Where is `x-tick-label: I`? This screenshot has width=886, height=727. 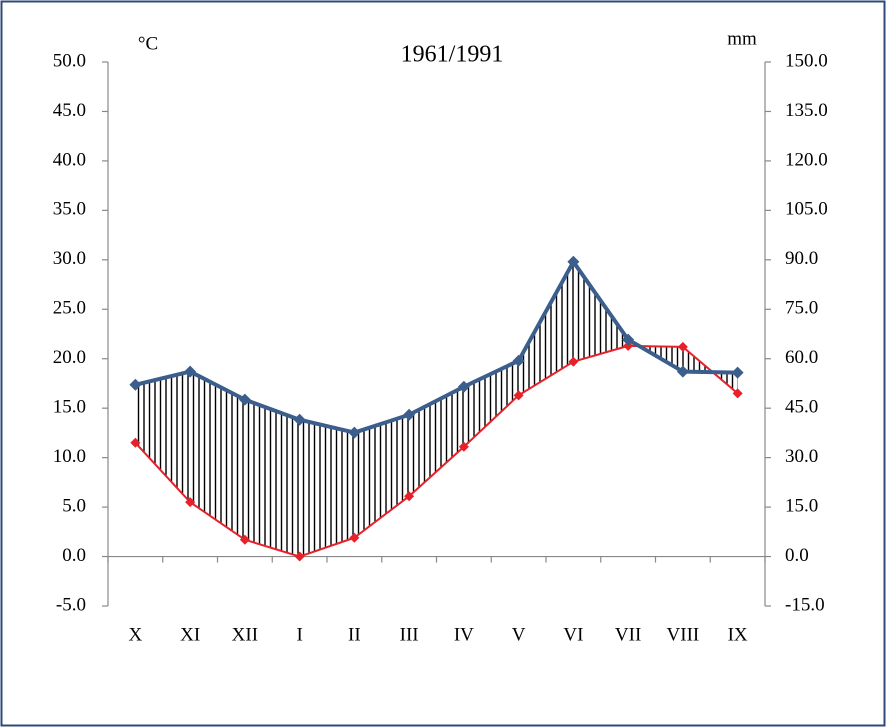
x-tick-label: I is located at coordinates (299, 634).